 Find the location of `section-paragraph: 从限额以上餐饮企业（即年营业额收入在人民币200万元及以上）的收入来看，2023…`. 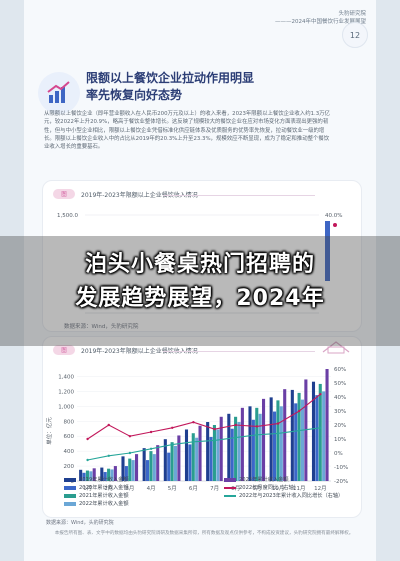

section-paragraph: 从限额以上餐饮企业（即年营业额收入在人民币200万元及以上）的收入来看，2023… is located at coordinates (187, 131).